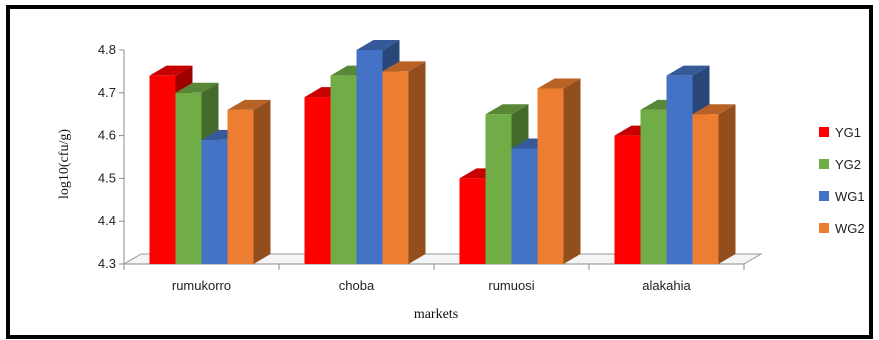 This screenshot has height=340, width=879. I want to click on y-tick-label: 4.5, so click(107, 177).